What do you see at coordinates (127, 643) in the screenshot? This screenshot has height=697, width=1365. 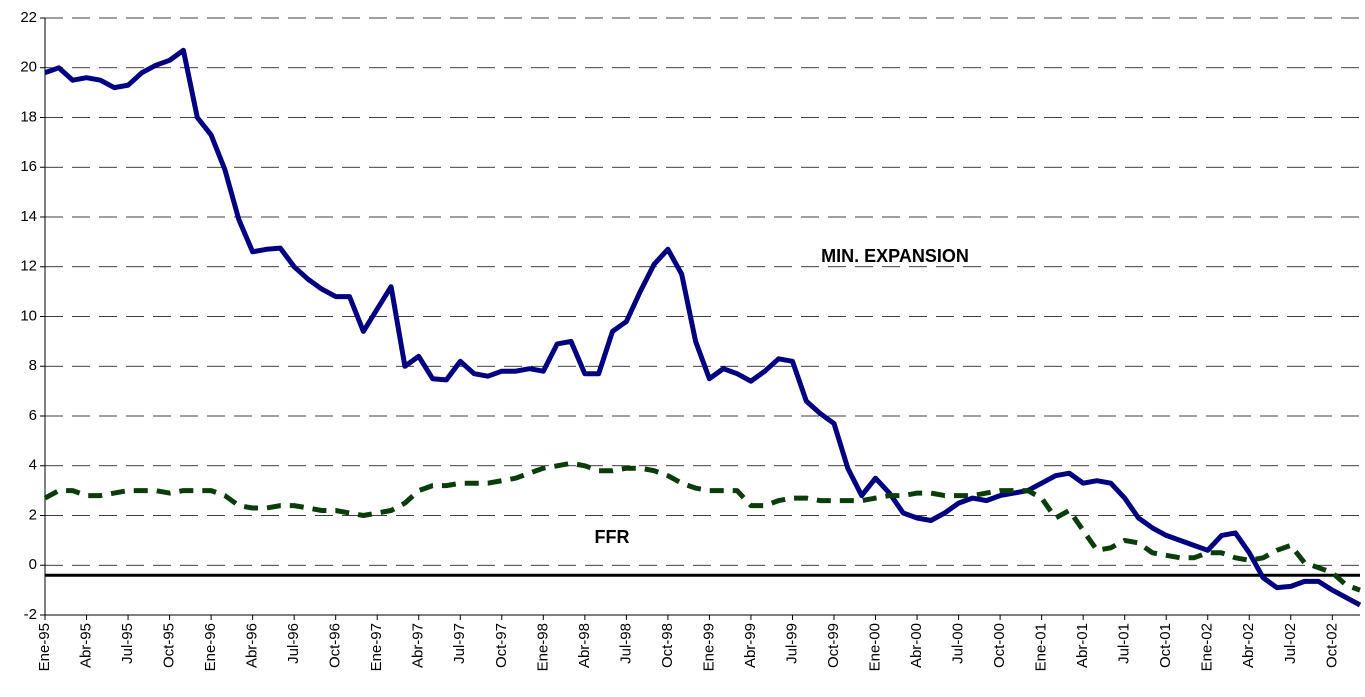 I see `x-tick-label: Jul-95` at bounding box center [127, 643].